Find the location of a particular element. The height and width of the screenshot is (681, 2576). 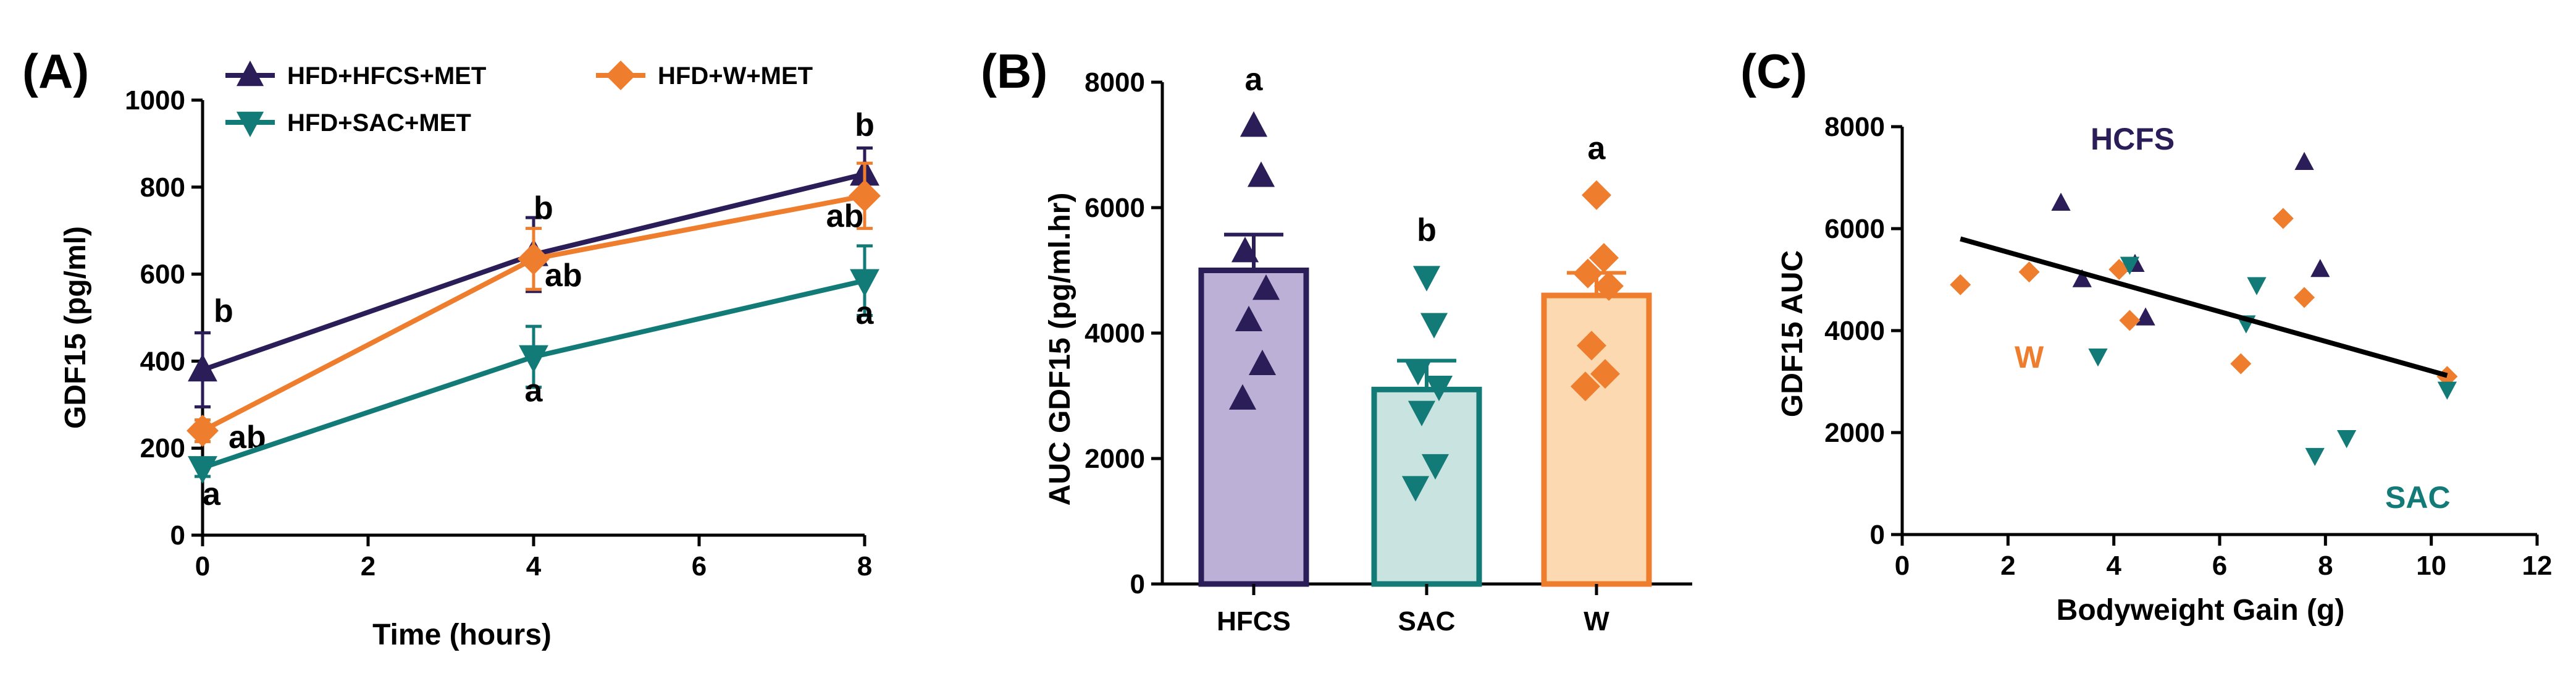

panel-a-x-axis-title: Time (hours) is located at coordinates (462, 635).